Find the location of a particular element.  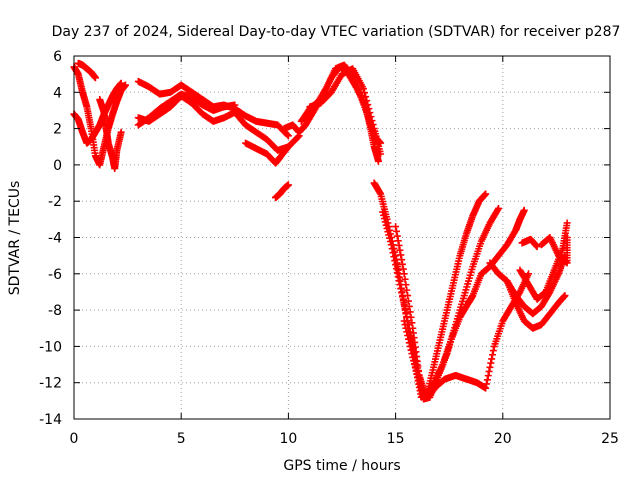

y-tick-label: -10 is located at coordinates (50, 347).